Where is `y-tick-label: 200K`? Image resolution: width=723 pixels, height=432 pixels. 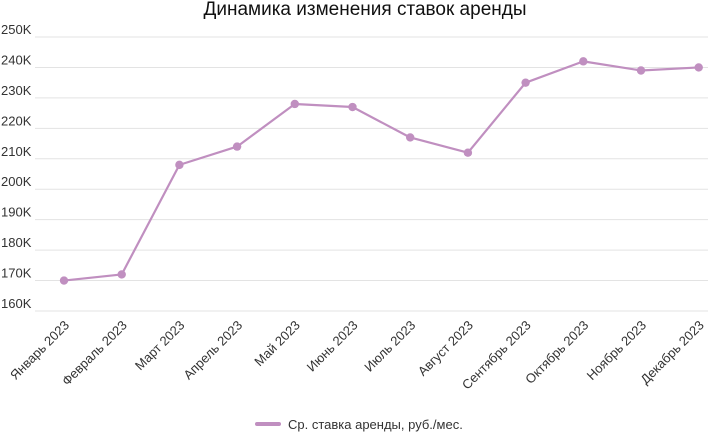 y-tick-label: 200K is located at coordinates (16, 181).